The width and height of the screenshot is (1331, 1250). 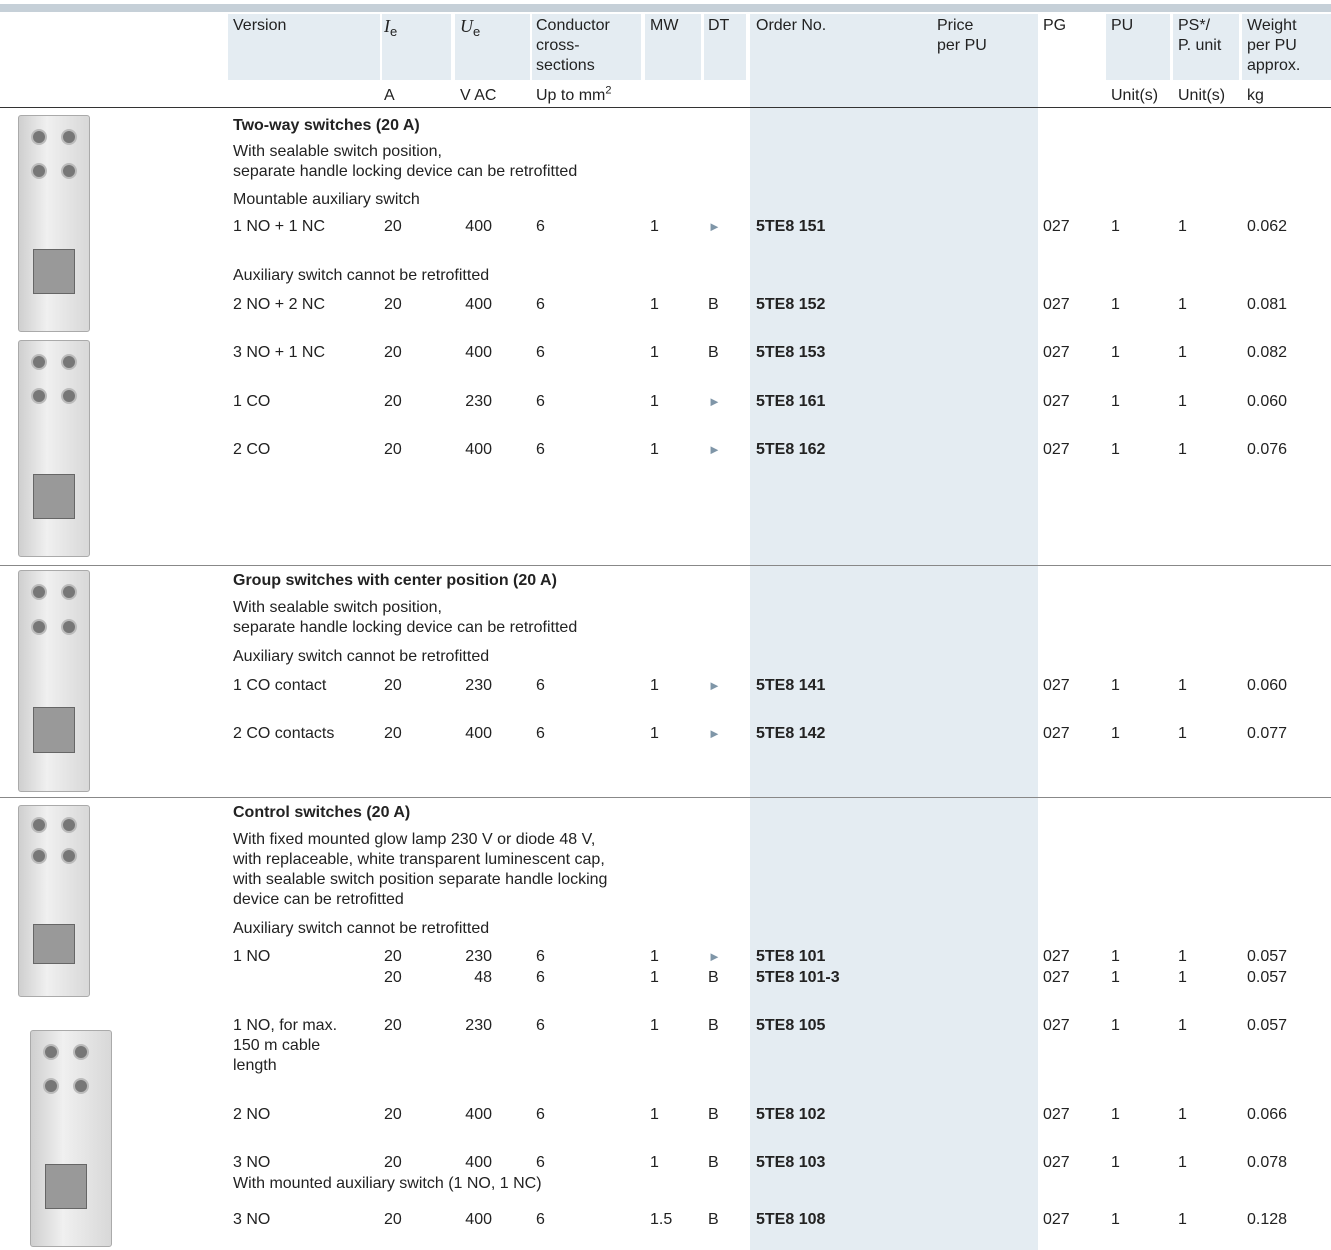 What do you see at coordinates (714, 733) in the screenshot?
I see `cell-dt: ►` at bounding box center [714, 733].